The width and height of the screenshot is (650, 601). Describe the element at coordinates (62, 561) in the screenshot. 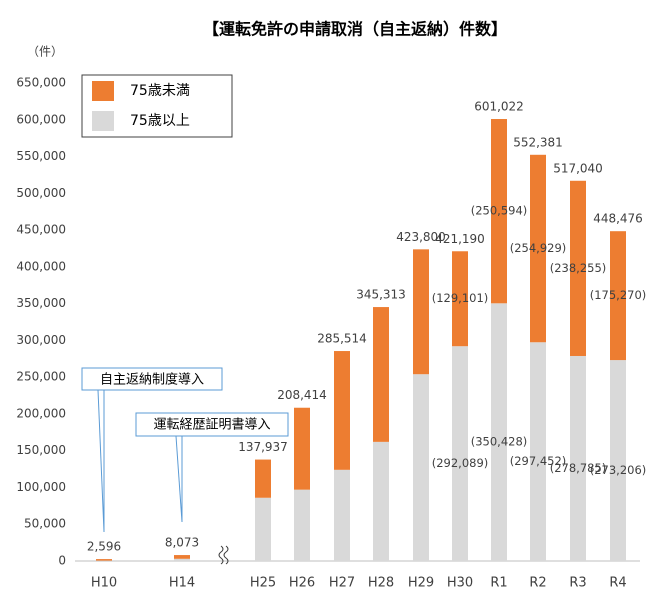

I see `y-tick-label: 0` at that location.